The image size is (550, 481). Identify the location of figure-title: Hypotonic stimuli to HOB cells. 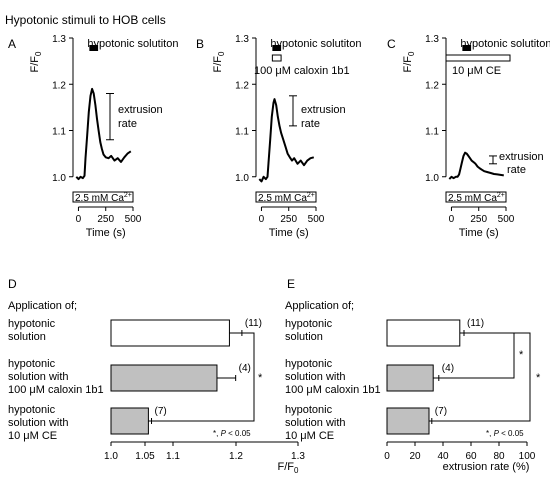
(85, 20).